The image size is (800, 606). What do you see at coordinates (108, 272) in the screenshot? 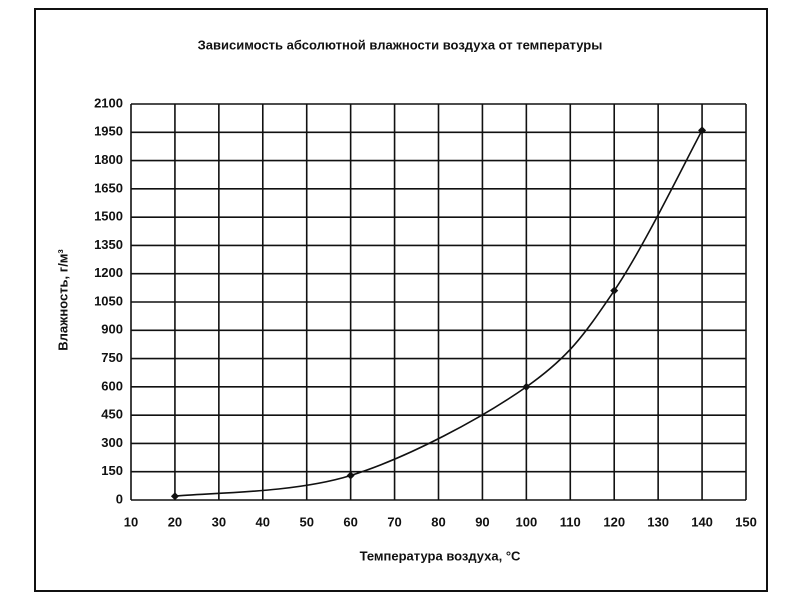
I see `y-tick-label: 1200` at bounding box center [108, 272].